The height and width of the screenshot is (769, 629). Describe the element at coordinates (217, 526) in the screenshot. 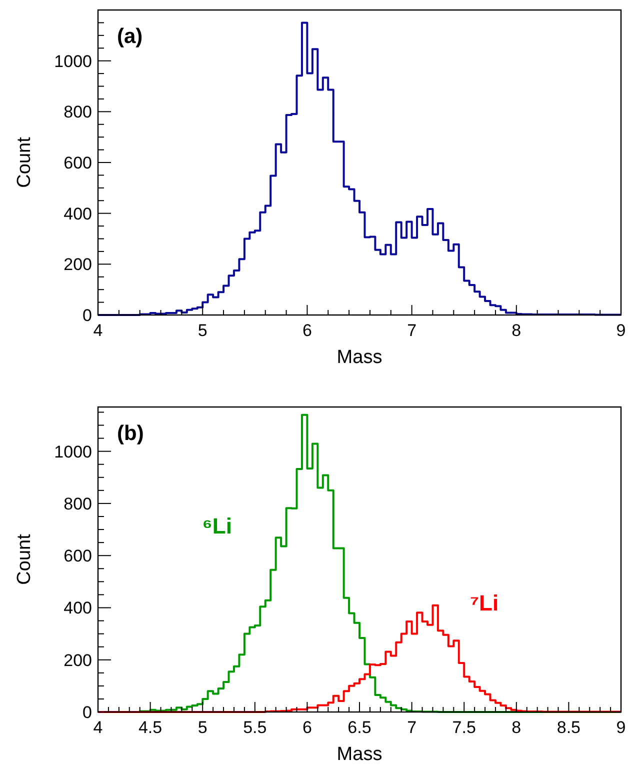

I see `series-label: ⁶Li` at that location.